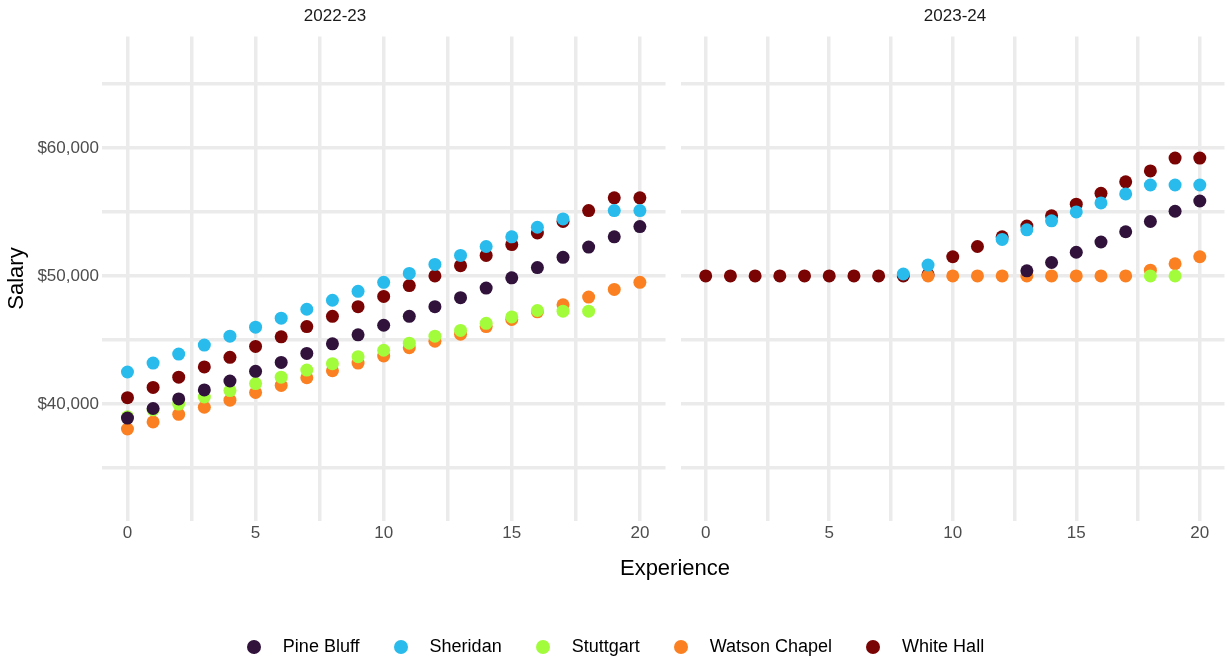 The image size is (1231, 668). Describe the element at coordinates (16, 278) in the screenshot. I see `y-axis-title: Salary` at that location.